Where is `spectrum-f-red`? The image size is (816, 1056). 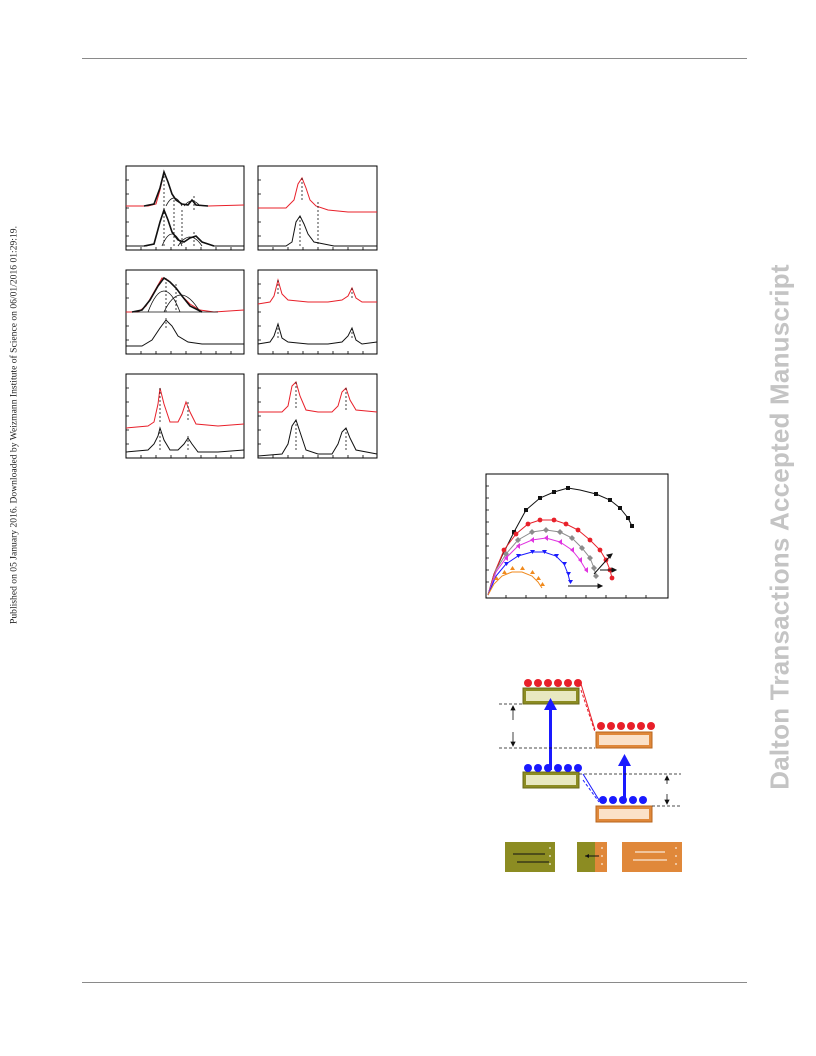
spectrum-f-red is located at coordinates (318, 397).